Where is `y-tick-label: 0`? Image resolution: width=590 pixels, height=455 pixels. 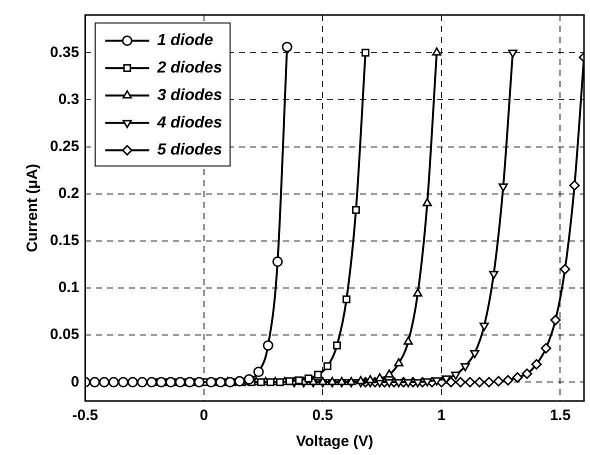
y-tick-label: 0 is located at coordinates (75, 381).